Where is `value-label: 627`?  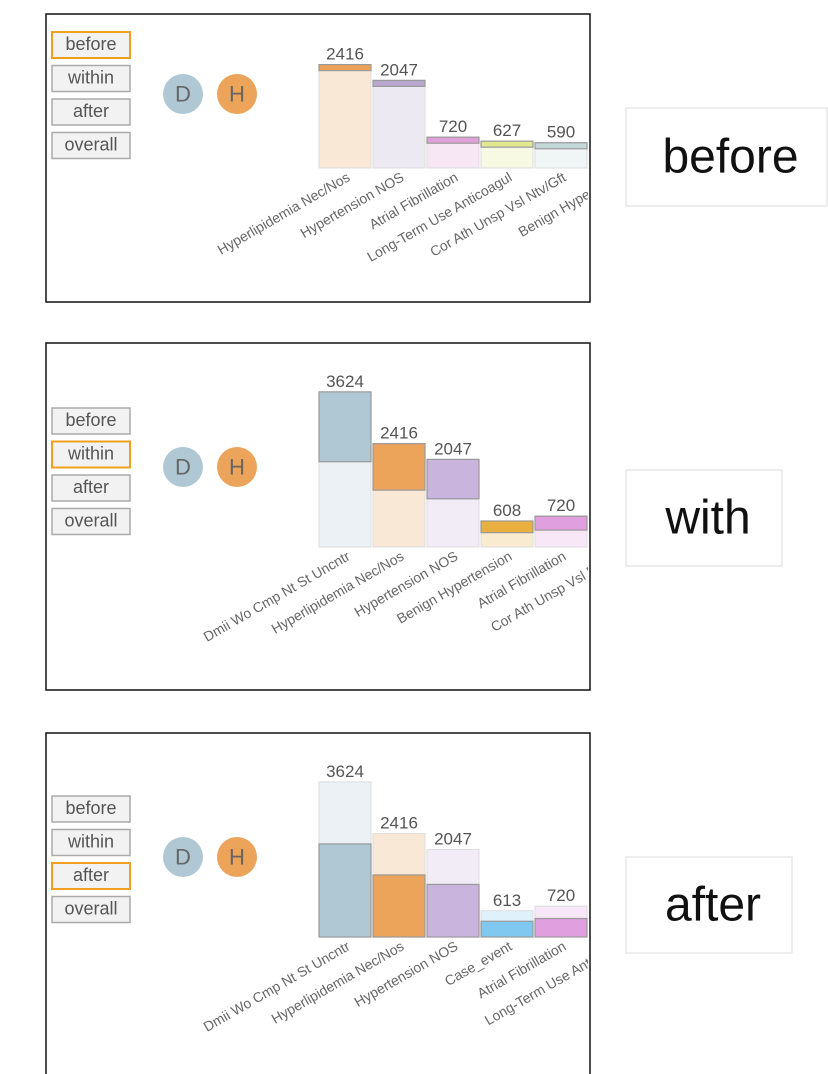
value-label: 627 is located at coordinates (507, 130).